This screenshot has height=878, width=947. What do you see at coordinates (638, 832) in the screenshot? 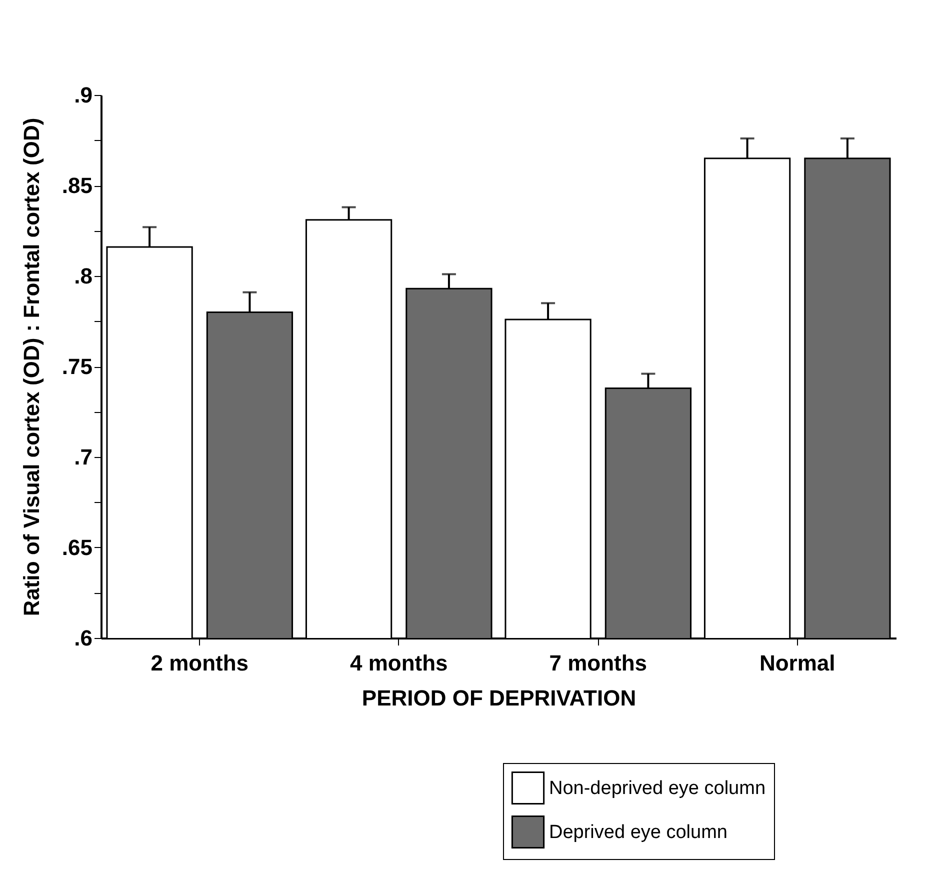
I see `legend-label: Deprived eye column` at bounding box center [638, 832].